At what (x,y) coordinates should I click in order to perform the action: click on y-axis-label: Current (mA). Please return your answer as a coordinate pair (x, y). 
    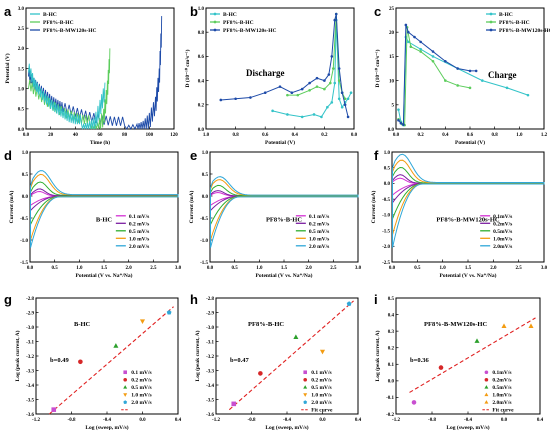
    Looking at the image, I should click on (11, 206).